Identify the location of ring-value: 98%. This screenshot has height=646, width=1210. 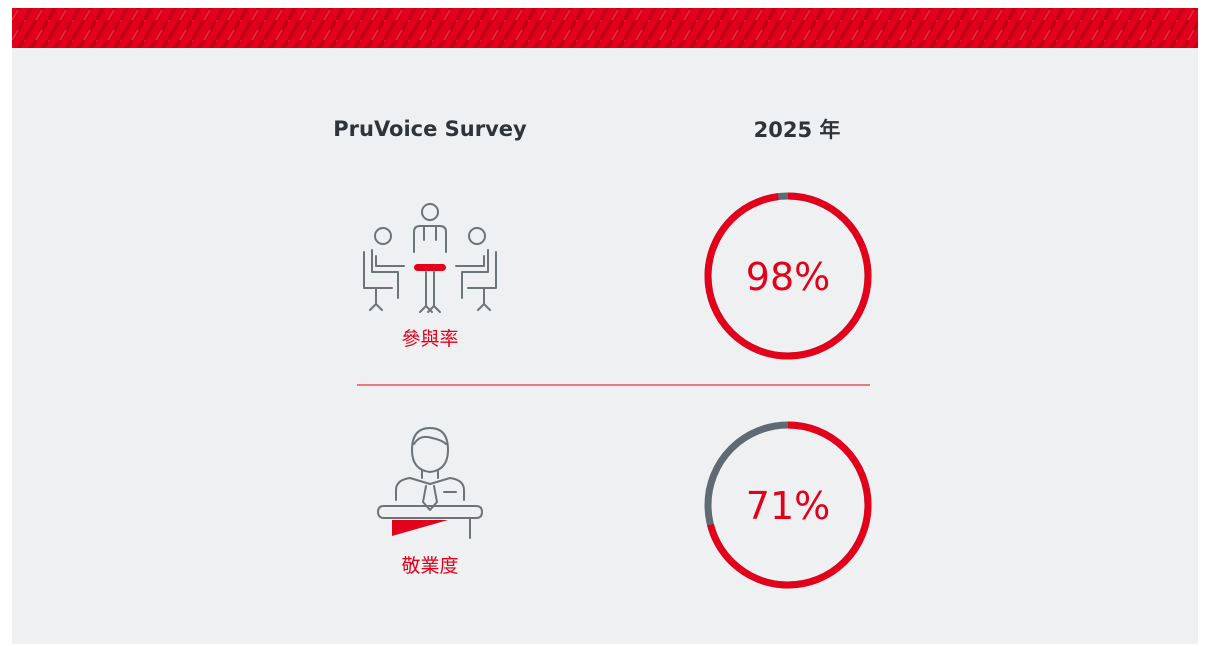
(788, 277).